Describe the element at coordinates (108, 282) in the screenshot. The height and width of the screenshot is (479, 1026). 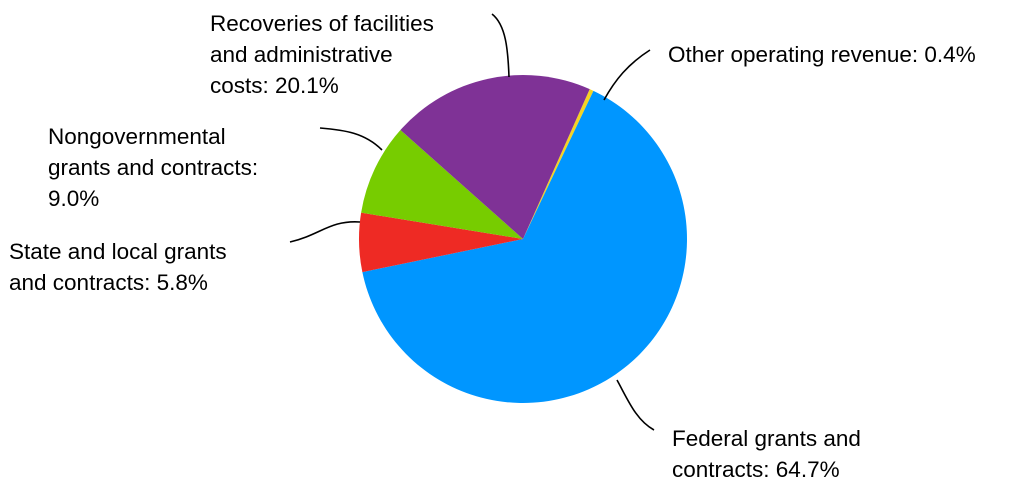
I see `slice-label-line: and contracts: 5.8%` at that location.